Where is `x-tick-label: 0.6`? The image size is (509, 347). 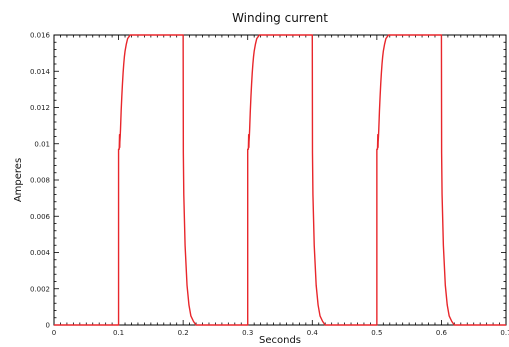 x-tick-label: 0.6 is located at coordinates (442, 333).